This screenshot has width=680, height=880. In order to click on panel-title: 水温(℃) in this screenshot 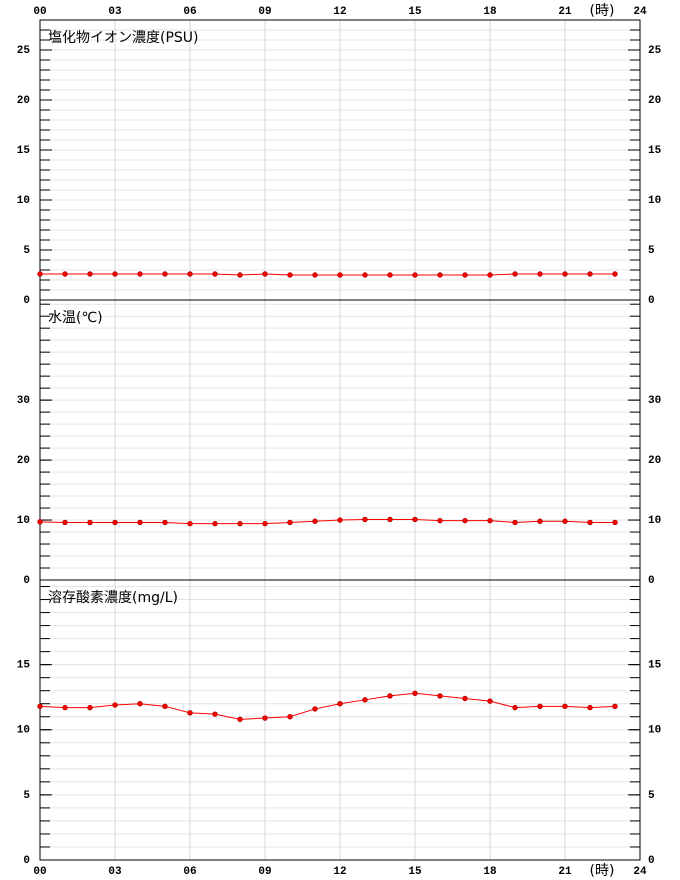, I will do `click(75, 318)`.